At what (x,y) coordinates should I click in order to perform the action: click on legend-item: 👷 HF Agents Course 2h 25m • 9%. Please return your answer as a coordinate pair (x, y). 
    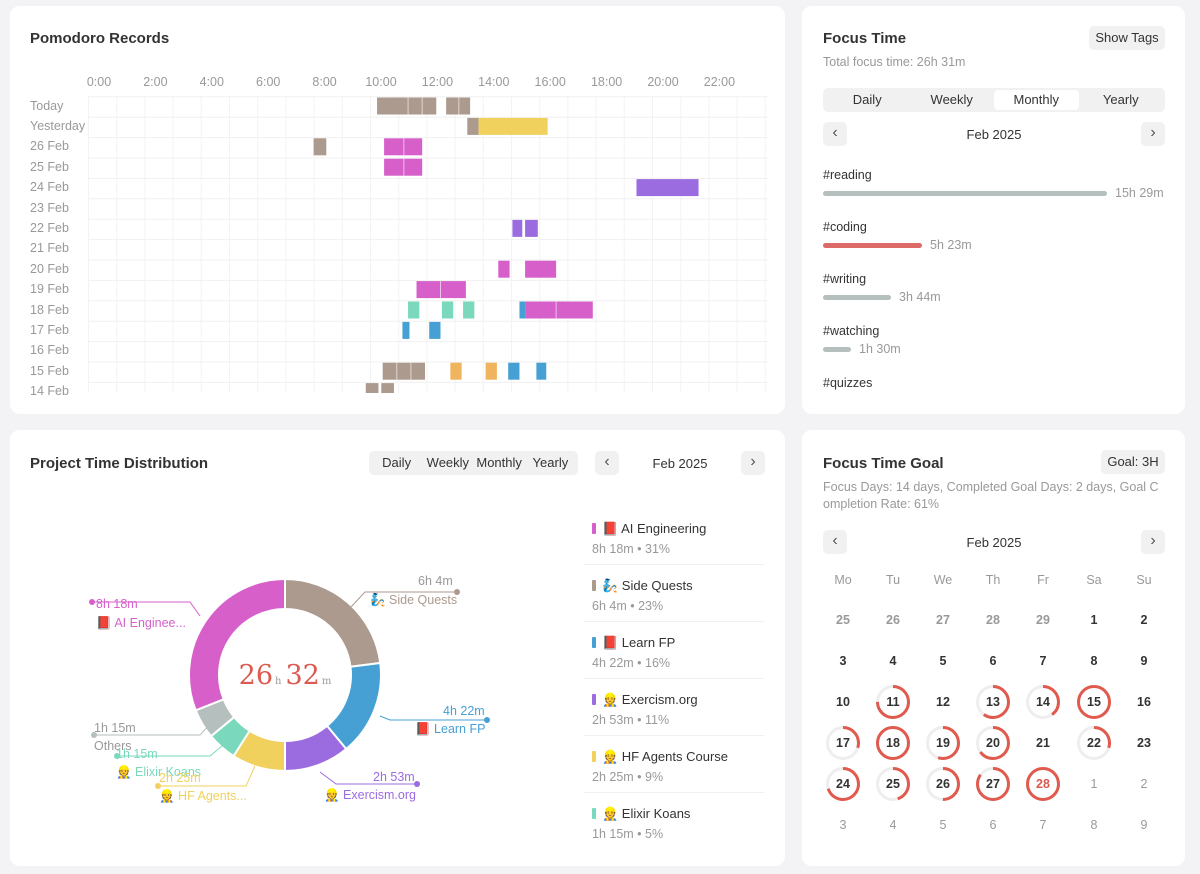
    Looking at the image, I should click on (674, 767).